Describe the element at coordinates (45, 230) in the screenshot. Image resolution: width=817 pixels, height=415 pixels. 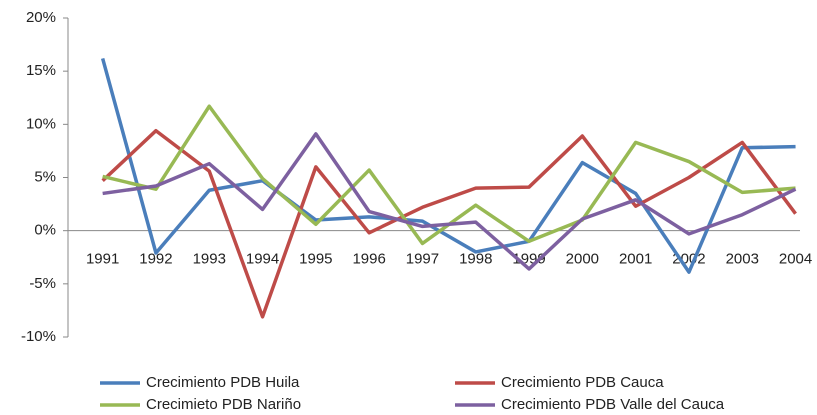
I see `y-tick-label: 0%` at that location.